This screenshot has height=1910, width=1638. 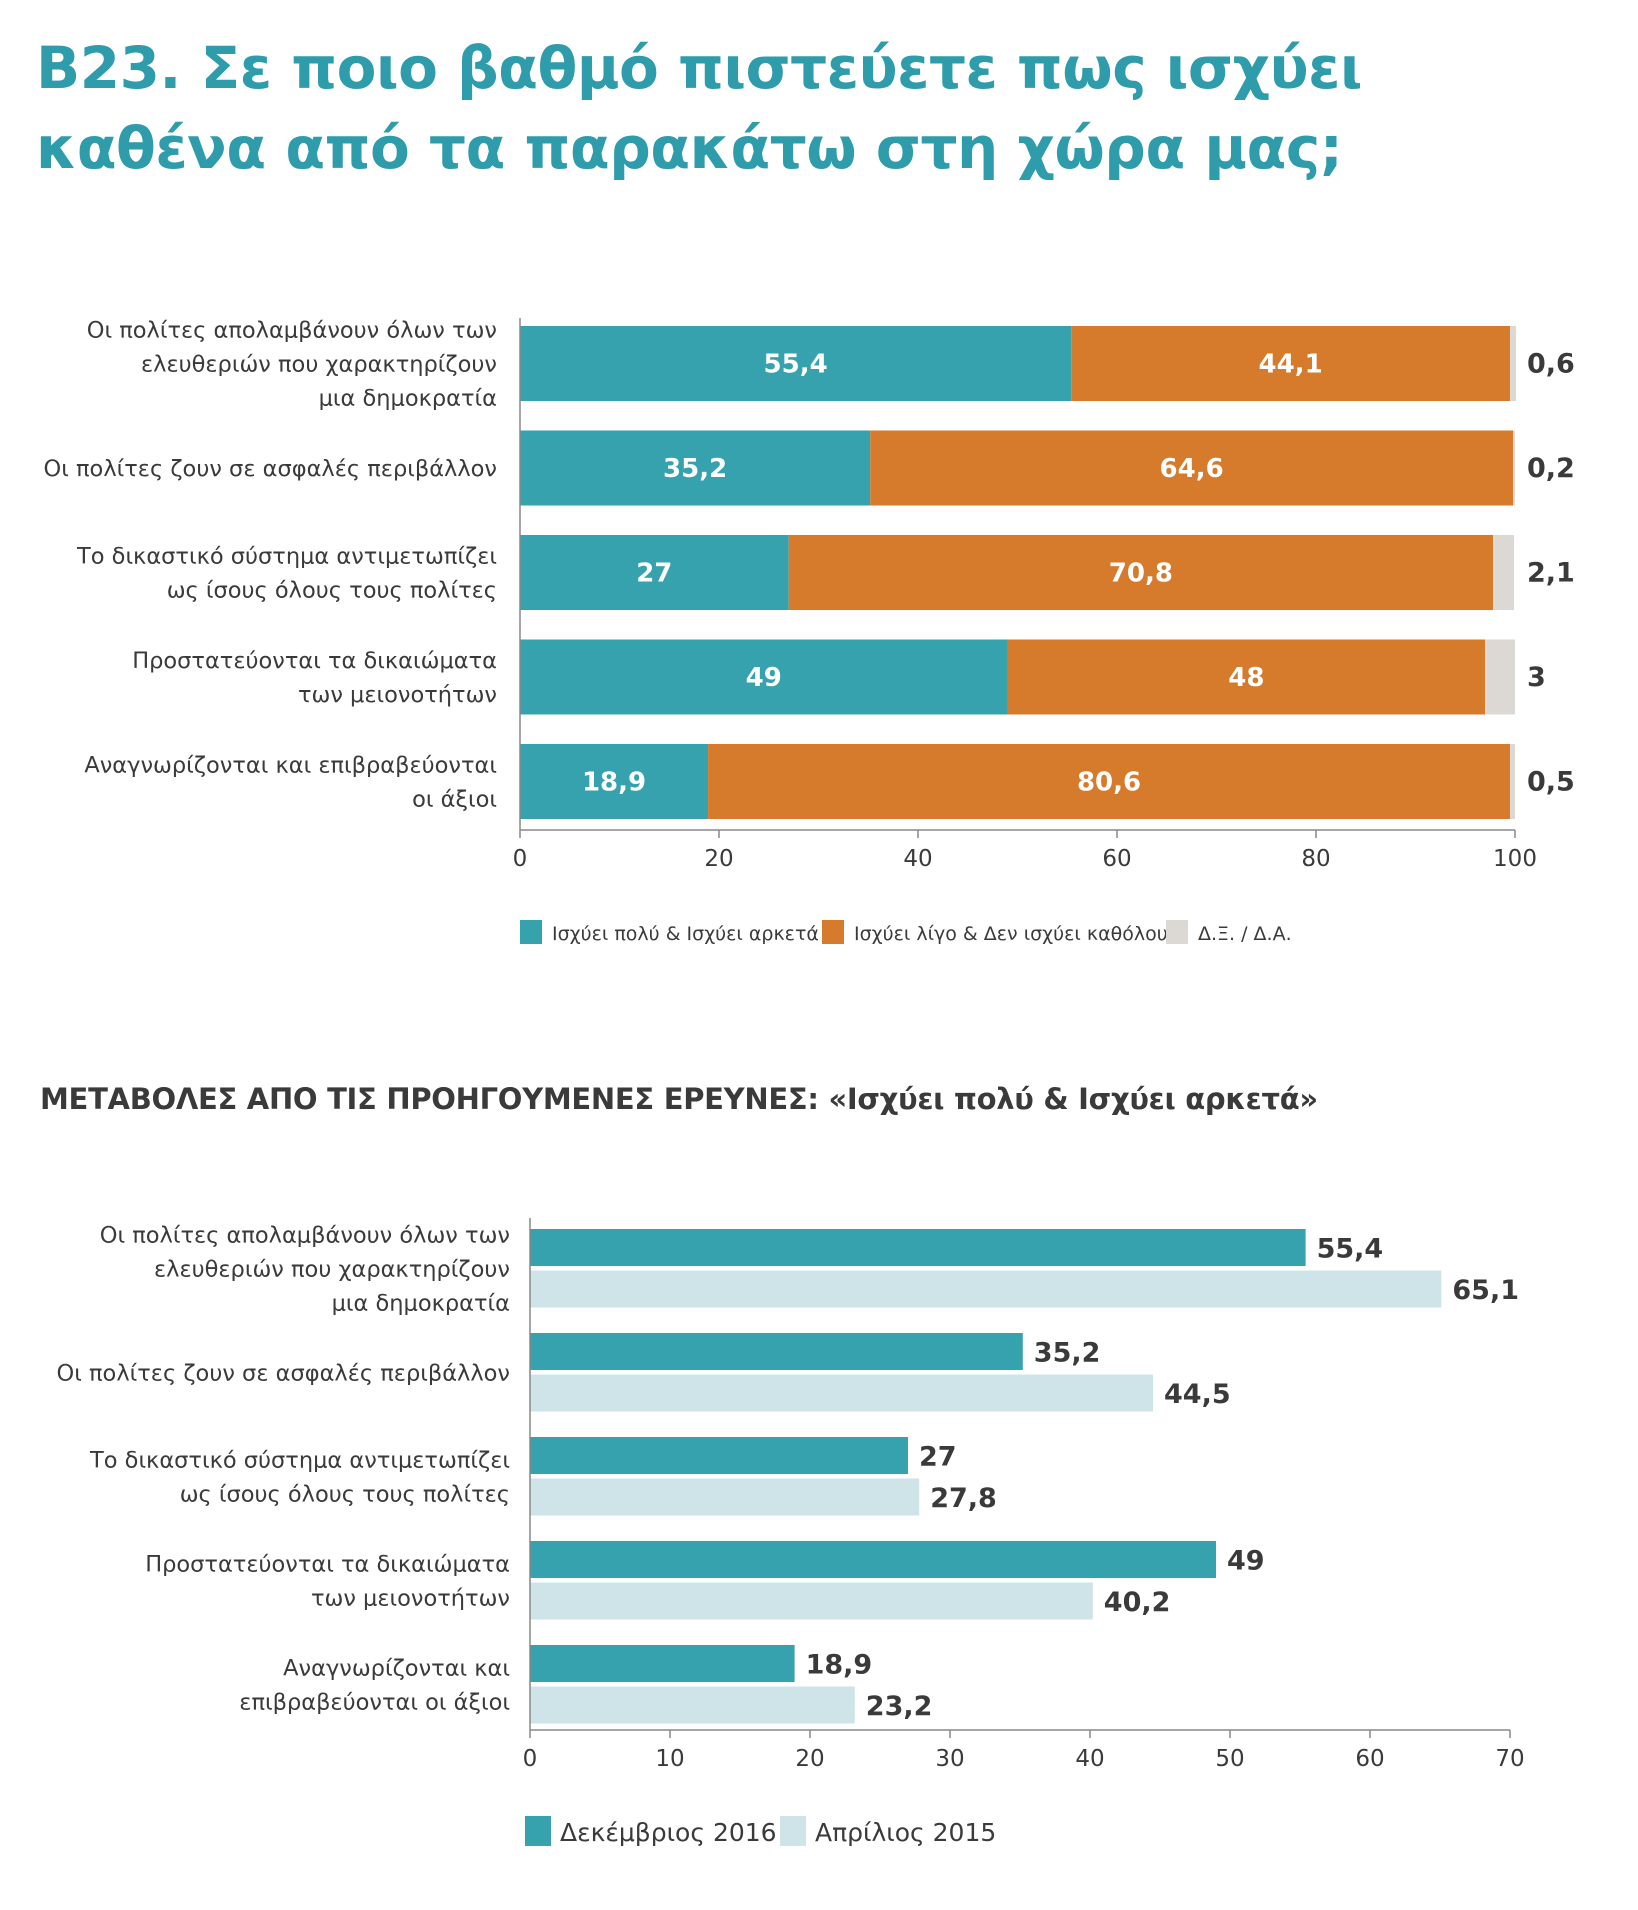 What do you see at coordinates (699, 68) in the screenshot?
I see `page-title-line1: B23. Σε ποιο βαθμό πιστεύετε πως ισχύει` at bounding box center [699, 68].